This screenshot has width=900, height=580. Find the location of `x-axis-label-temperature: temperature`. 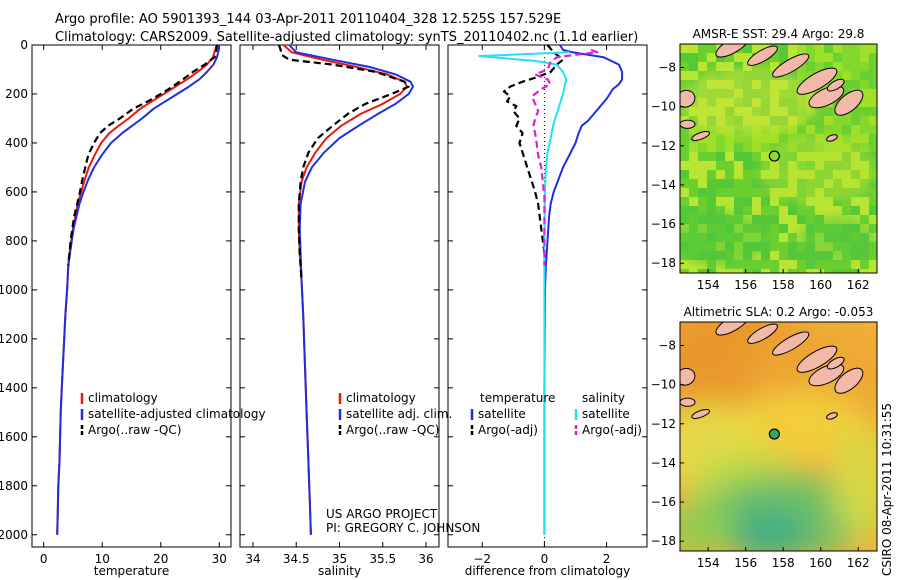

x-axis-label-temperature: temperature is located at coordinates (131, 571).